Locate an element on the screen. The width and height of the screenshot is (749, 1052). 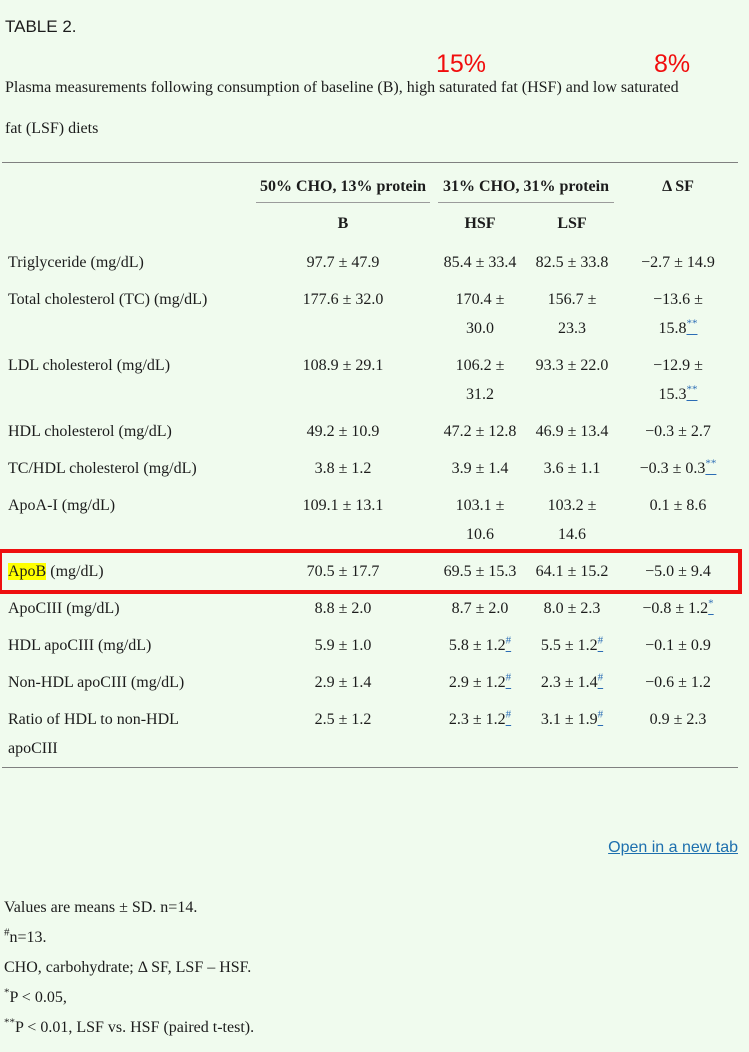
table-cell: 70.5 ± 17.7 is located at coordinates (343, 571).